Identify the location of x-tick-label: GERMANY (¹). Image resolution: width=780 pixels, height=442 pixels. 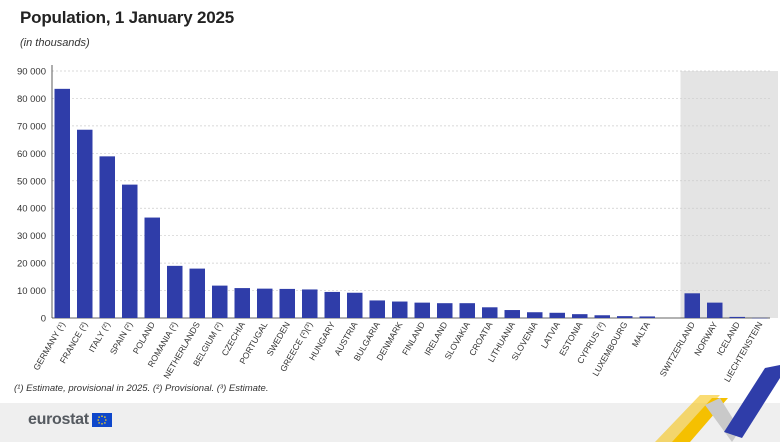
(49, 346).